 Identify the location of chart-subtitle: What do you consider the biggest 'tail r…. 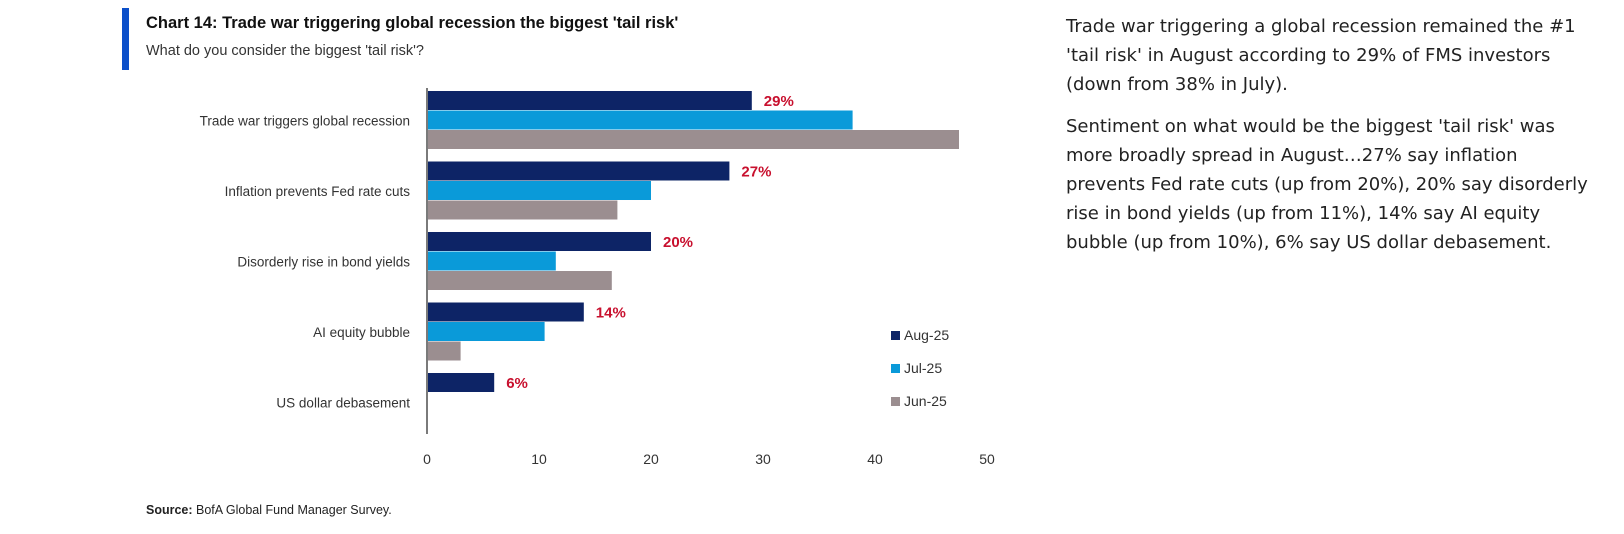
(285, 51).